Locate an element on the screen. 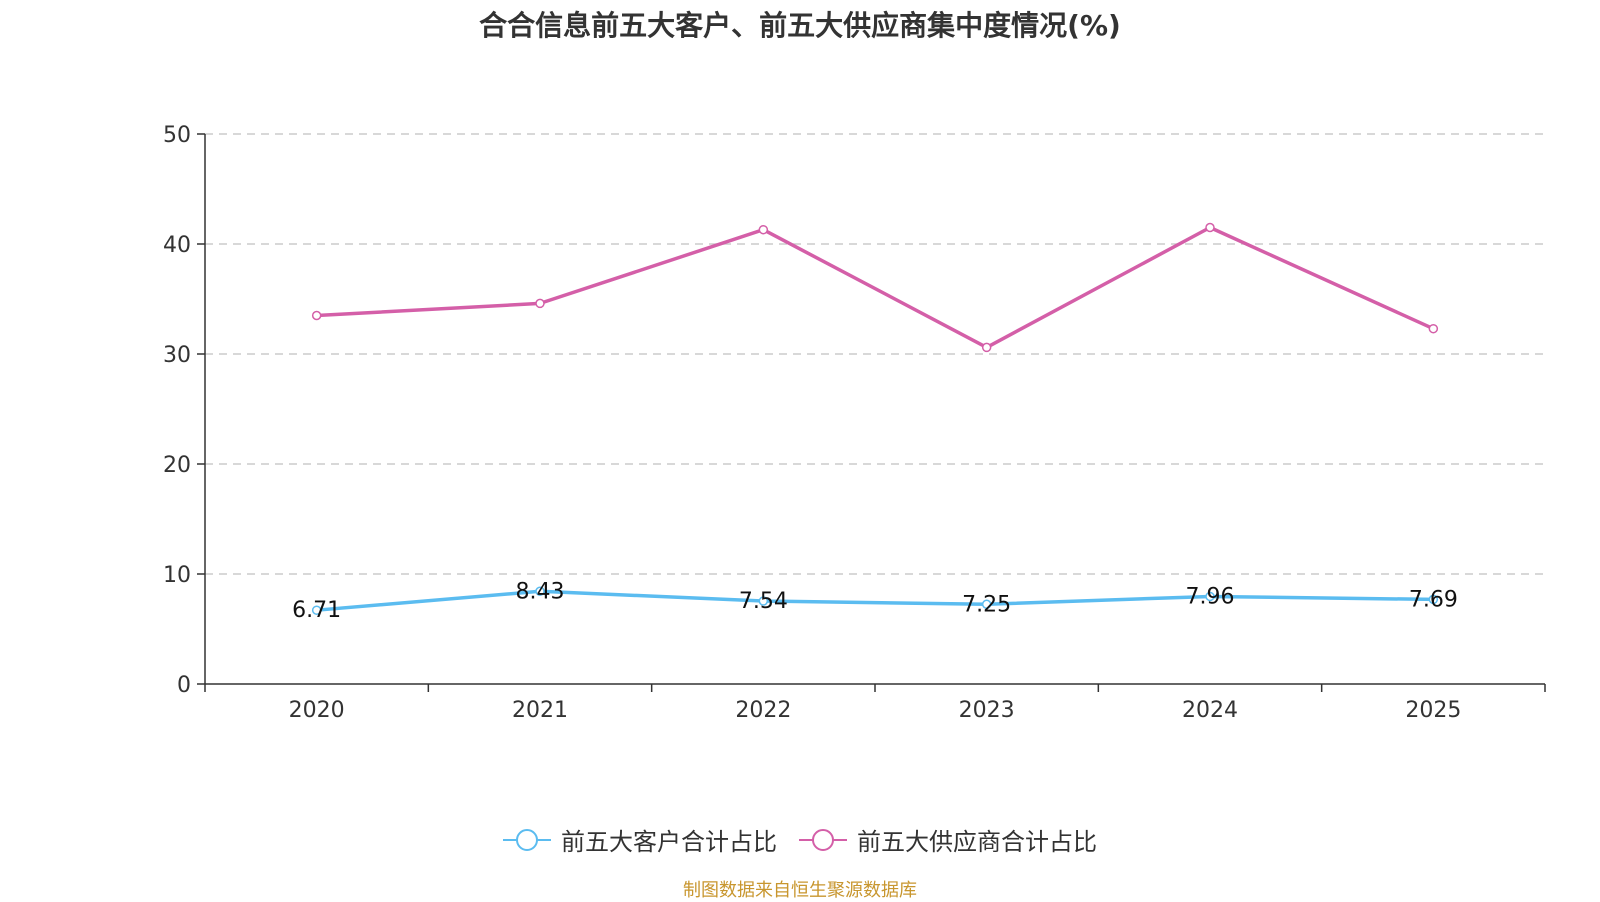  x-tick-label: 2022 is located at coordinates (763, 710).